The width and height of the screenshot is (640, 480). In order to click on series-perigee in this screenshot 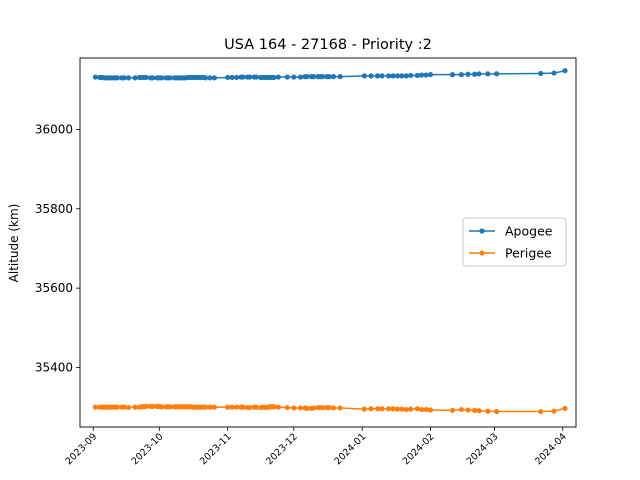, I will do `click(330, 409)`.